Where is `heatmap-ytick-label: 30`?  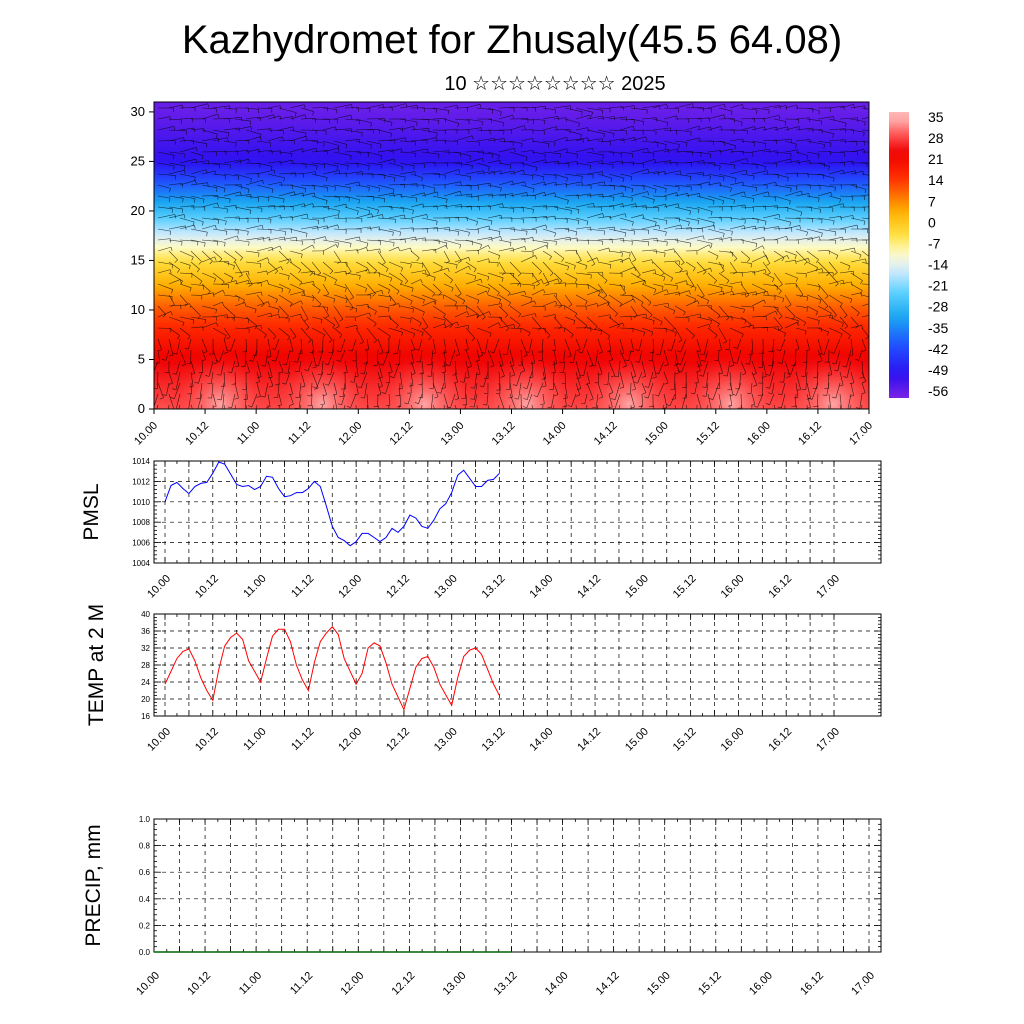 heatmap-ytick-label: 30 is located at coordinates (138, 111).